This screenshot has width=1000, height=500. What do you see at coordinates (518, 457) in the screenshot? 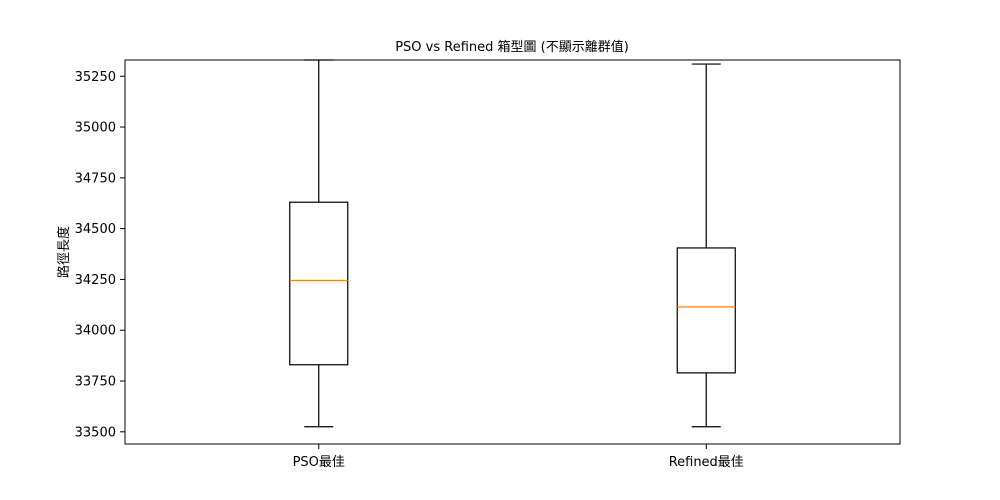
I see `x-axis: PSO最佳 Refined最佳` at bounding box center [518, 457].